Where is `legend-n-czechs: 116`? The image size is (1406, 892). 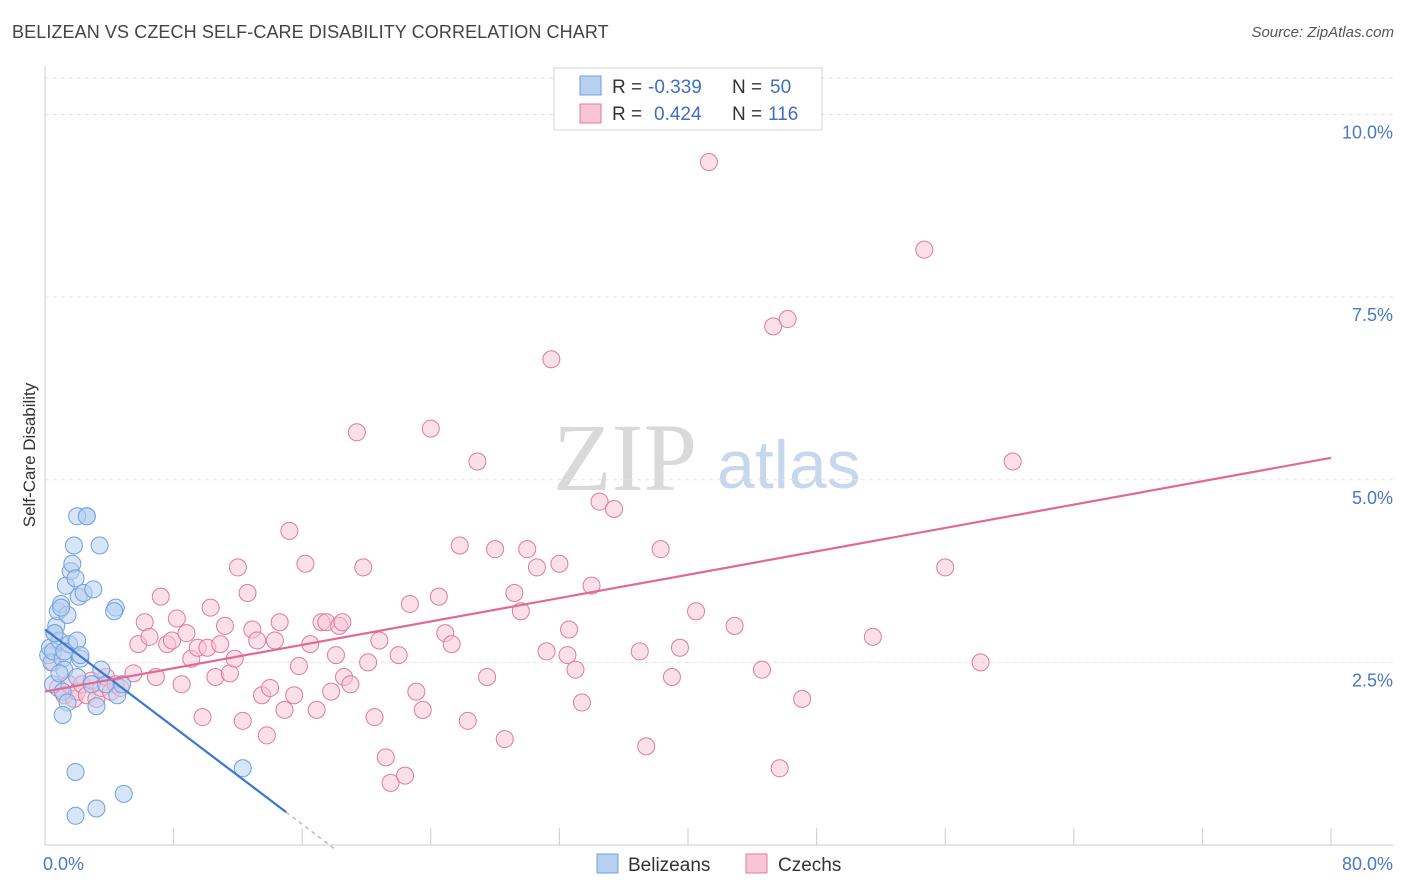
legend-n-czechs: 116 is located at coordinates (783, 114).